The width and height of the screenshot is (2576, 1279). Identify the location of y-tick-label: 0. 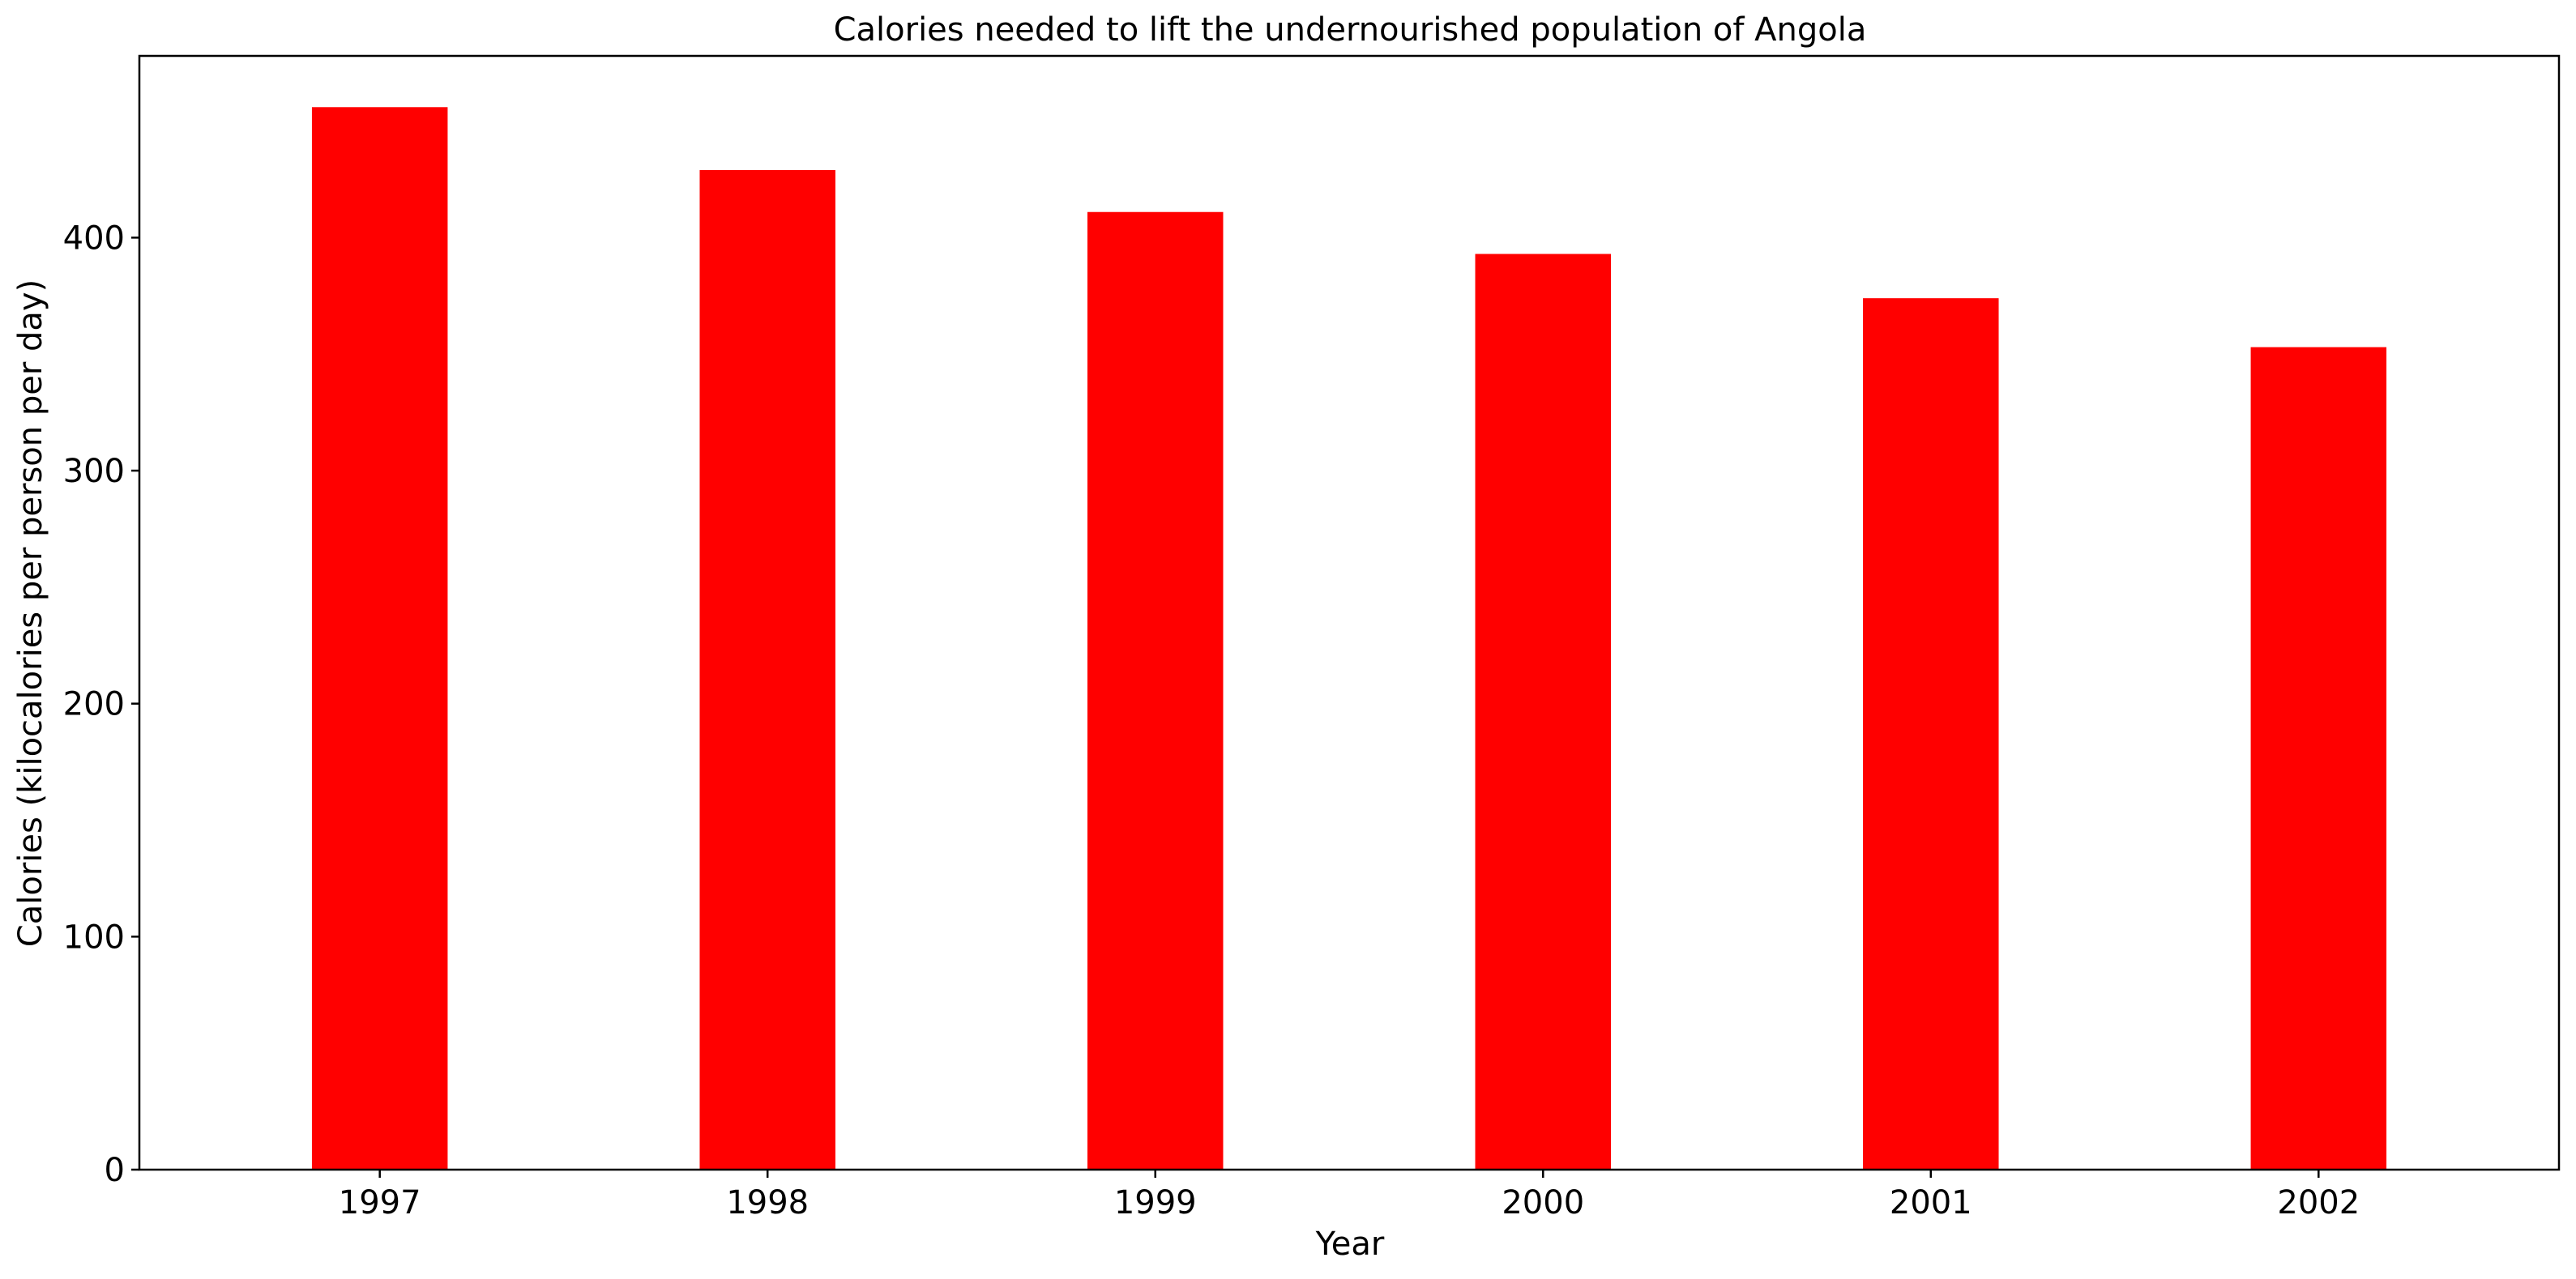
(115, 1170).